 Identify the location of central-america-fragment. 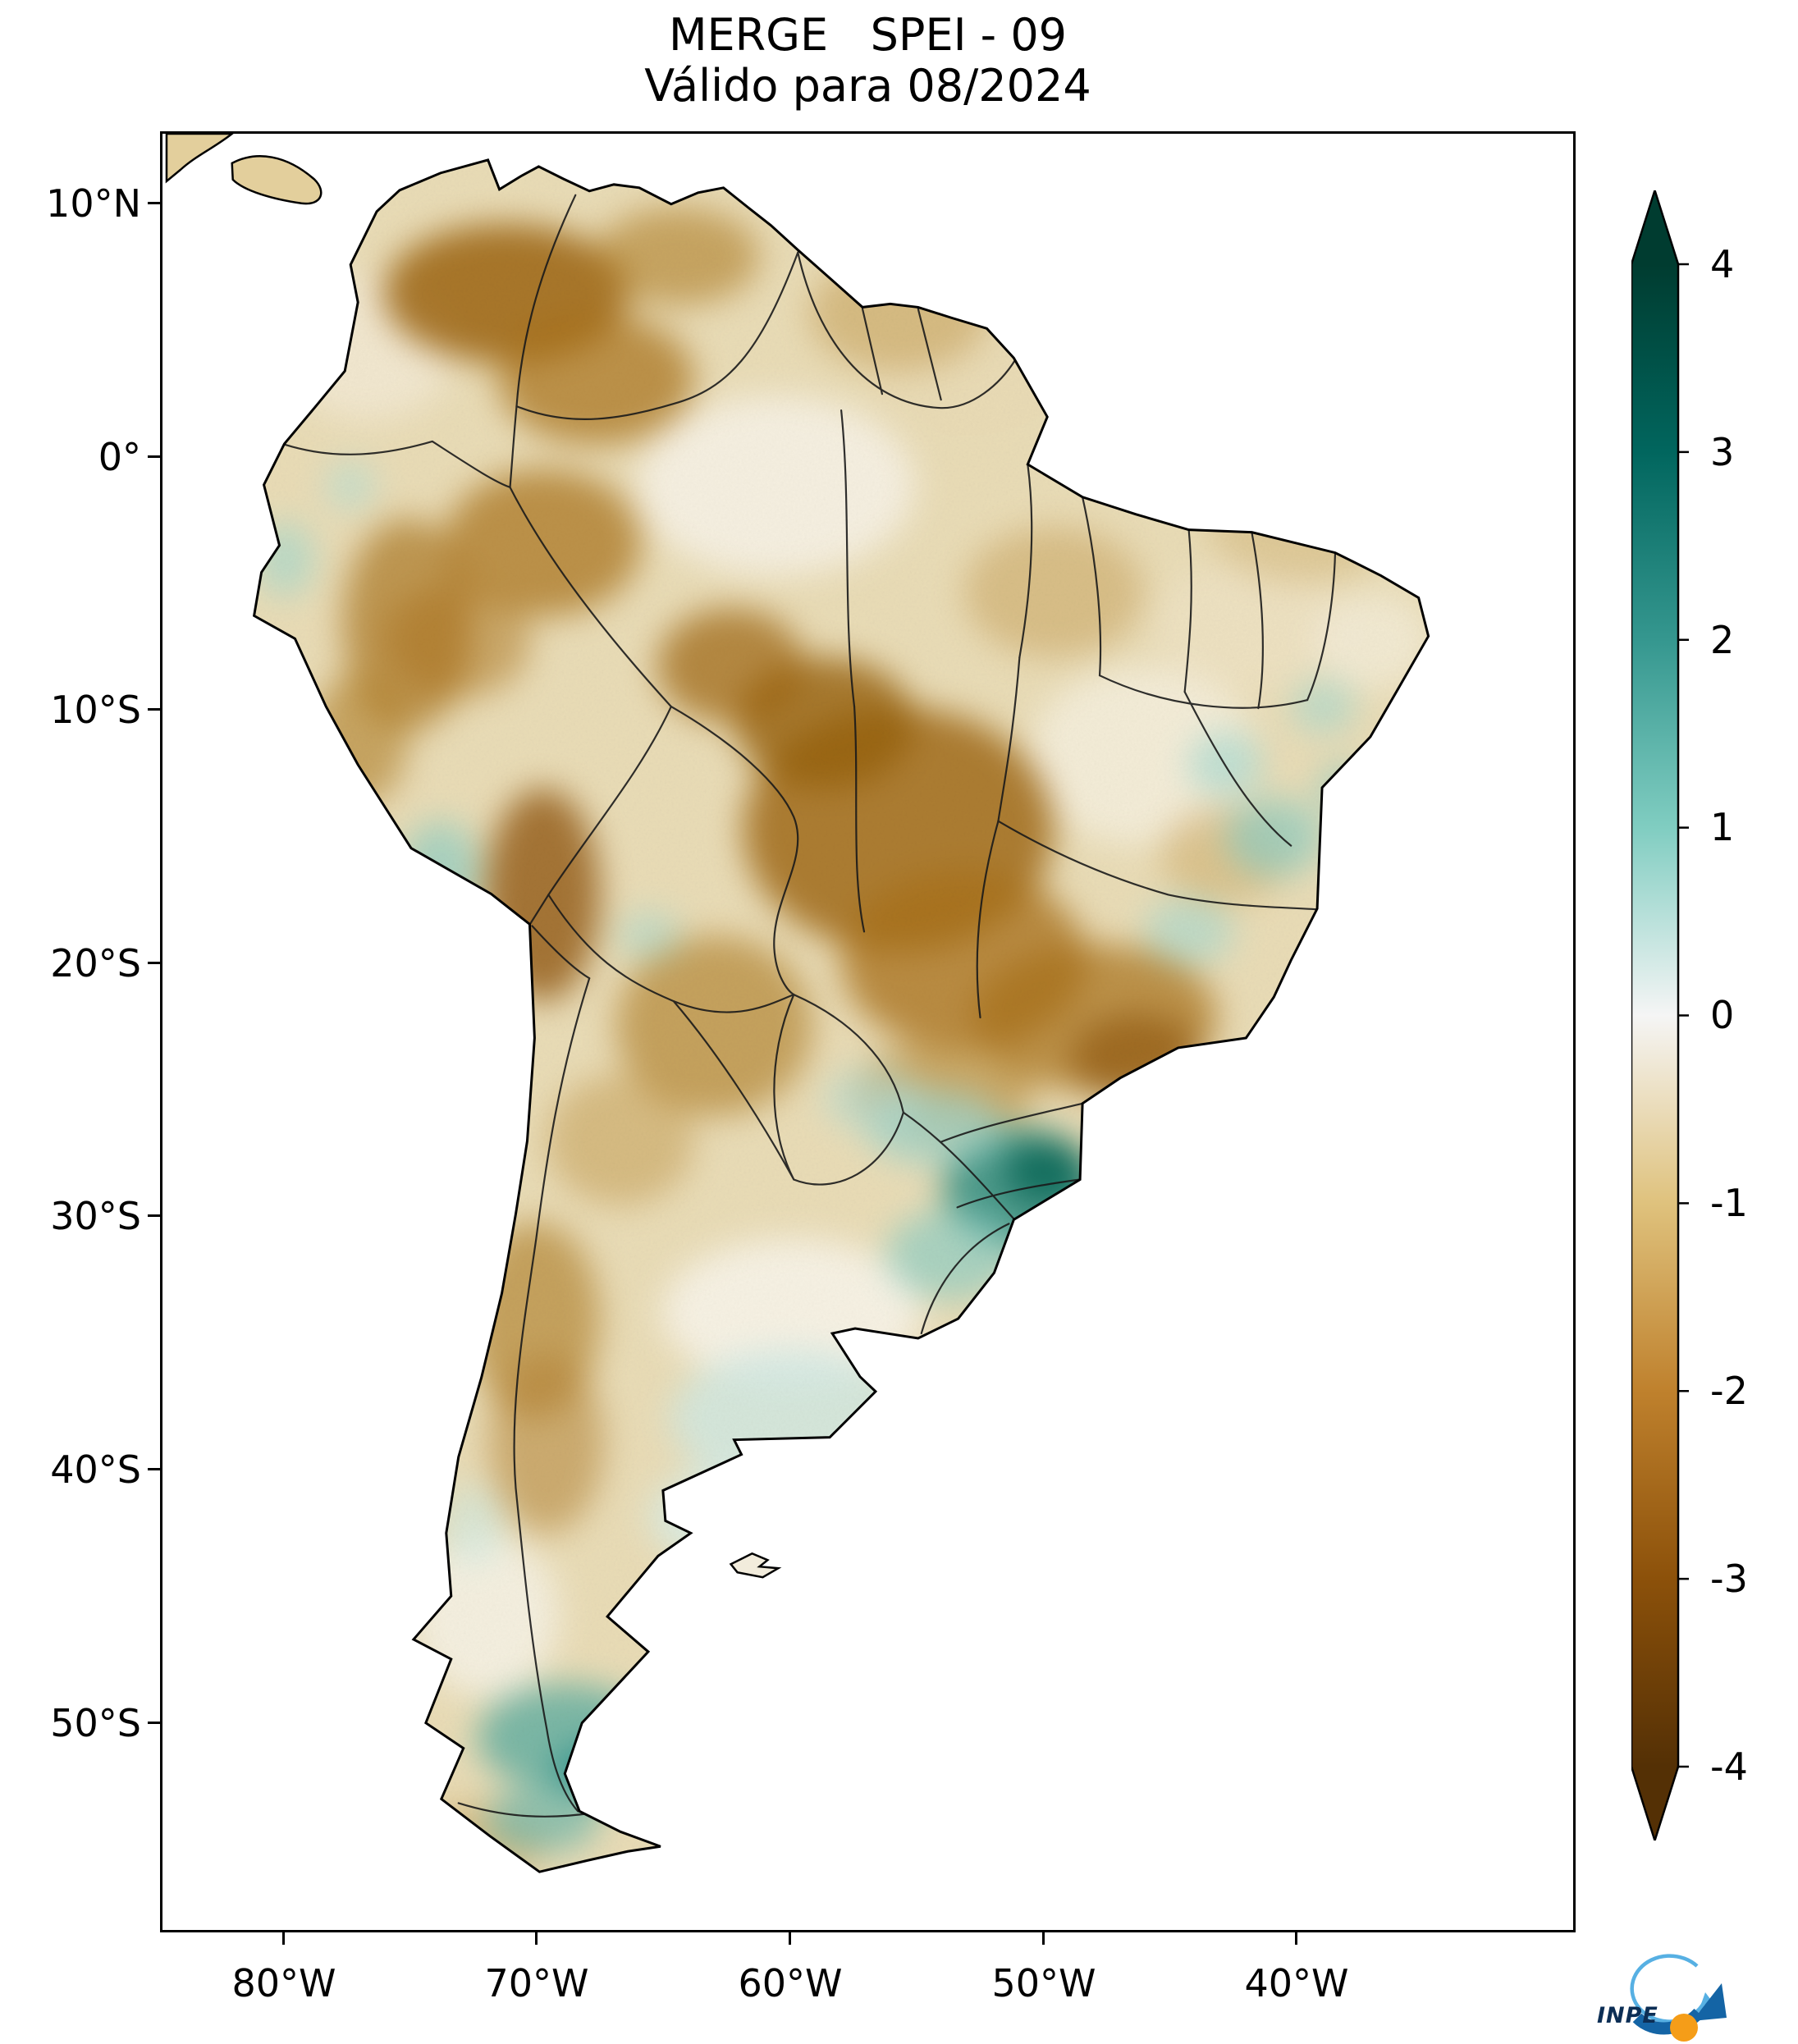
(244, 169).